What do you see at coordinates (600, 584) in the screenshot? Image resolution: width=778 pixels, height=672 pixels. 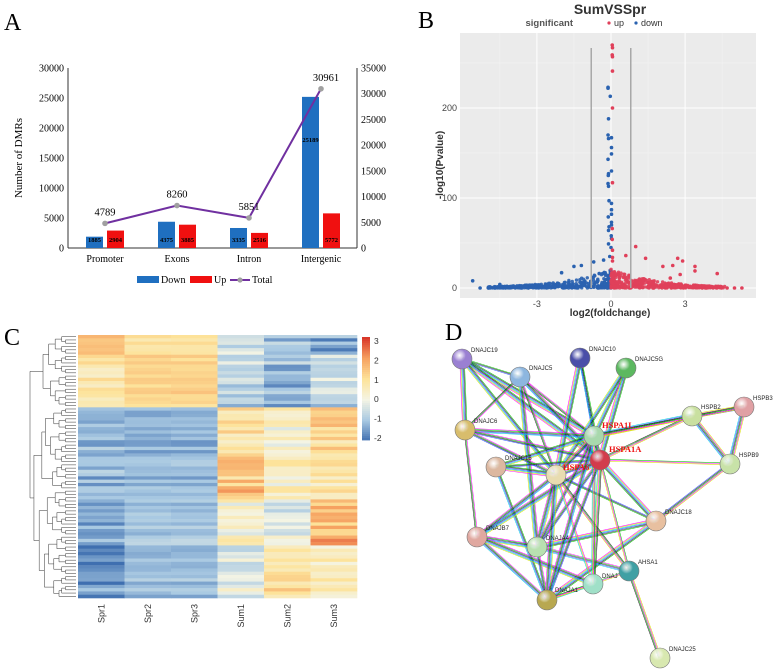 I see `network-node-dnaj: DNAJ` at bounding box center [600, 584].